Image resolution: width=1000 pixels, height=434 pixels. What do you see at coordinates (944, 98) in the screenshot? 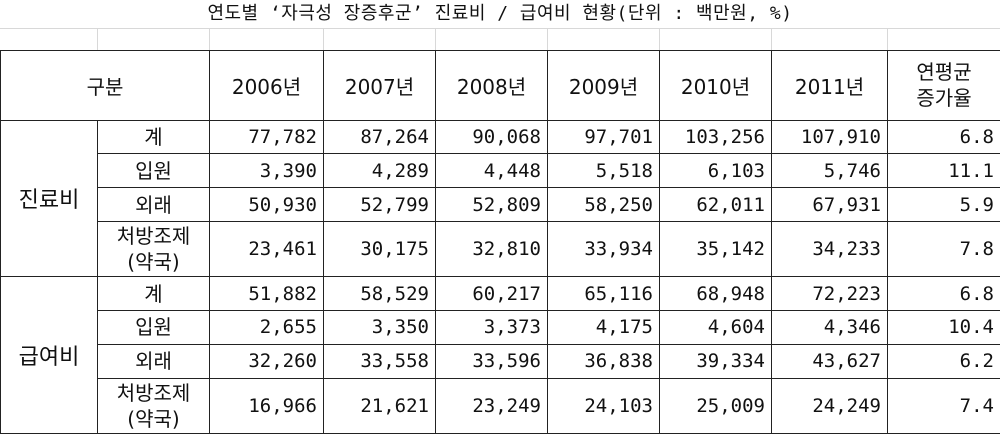
I see `header-rate-line: 증가율` at bounding box center [944, 98].